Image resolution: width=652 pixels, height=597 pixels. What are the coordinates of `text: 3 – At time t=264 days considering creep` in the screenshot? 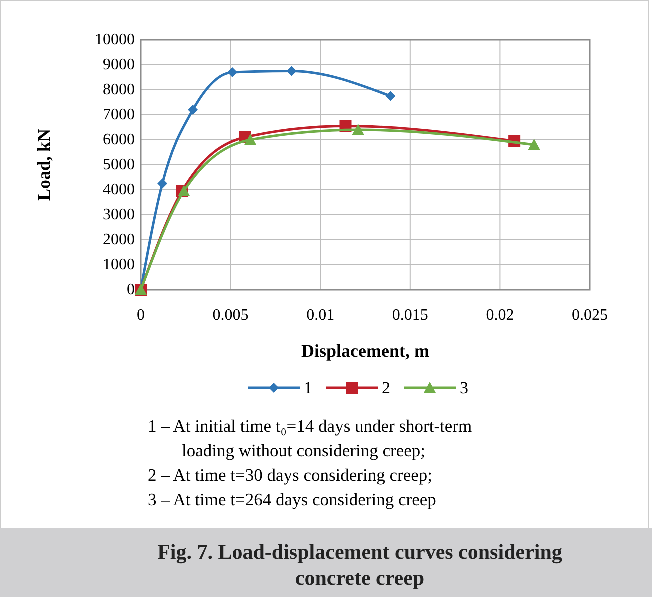 It's located at (292, 500).